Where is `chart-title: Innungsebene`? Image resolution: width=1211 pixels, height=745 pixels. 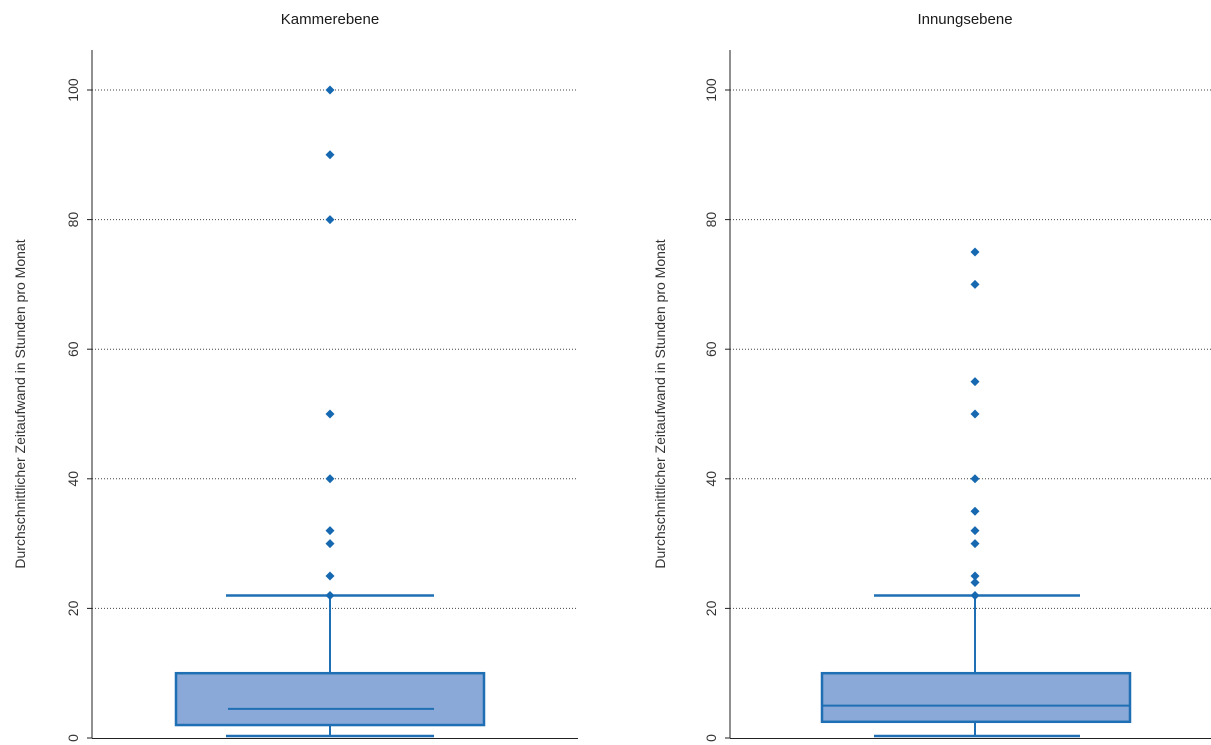 chart-title: Innungsebene is located at coordinates (964, 19).